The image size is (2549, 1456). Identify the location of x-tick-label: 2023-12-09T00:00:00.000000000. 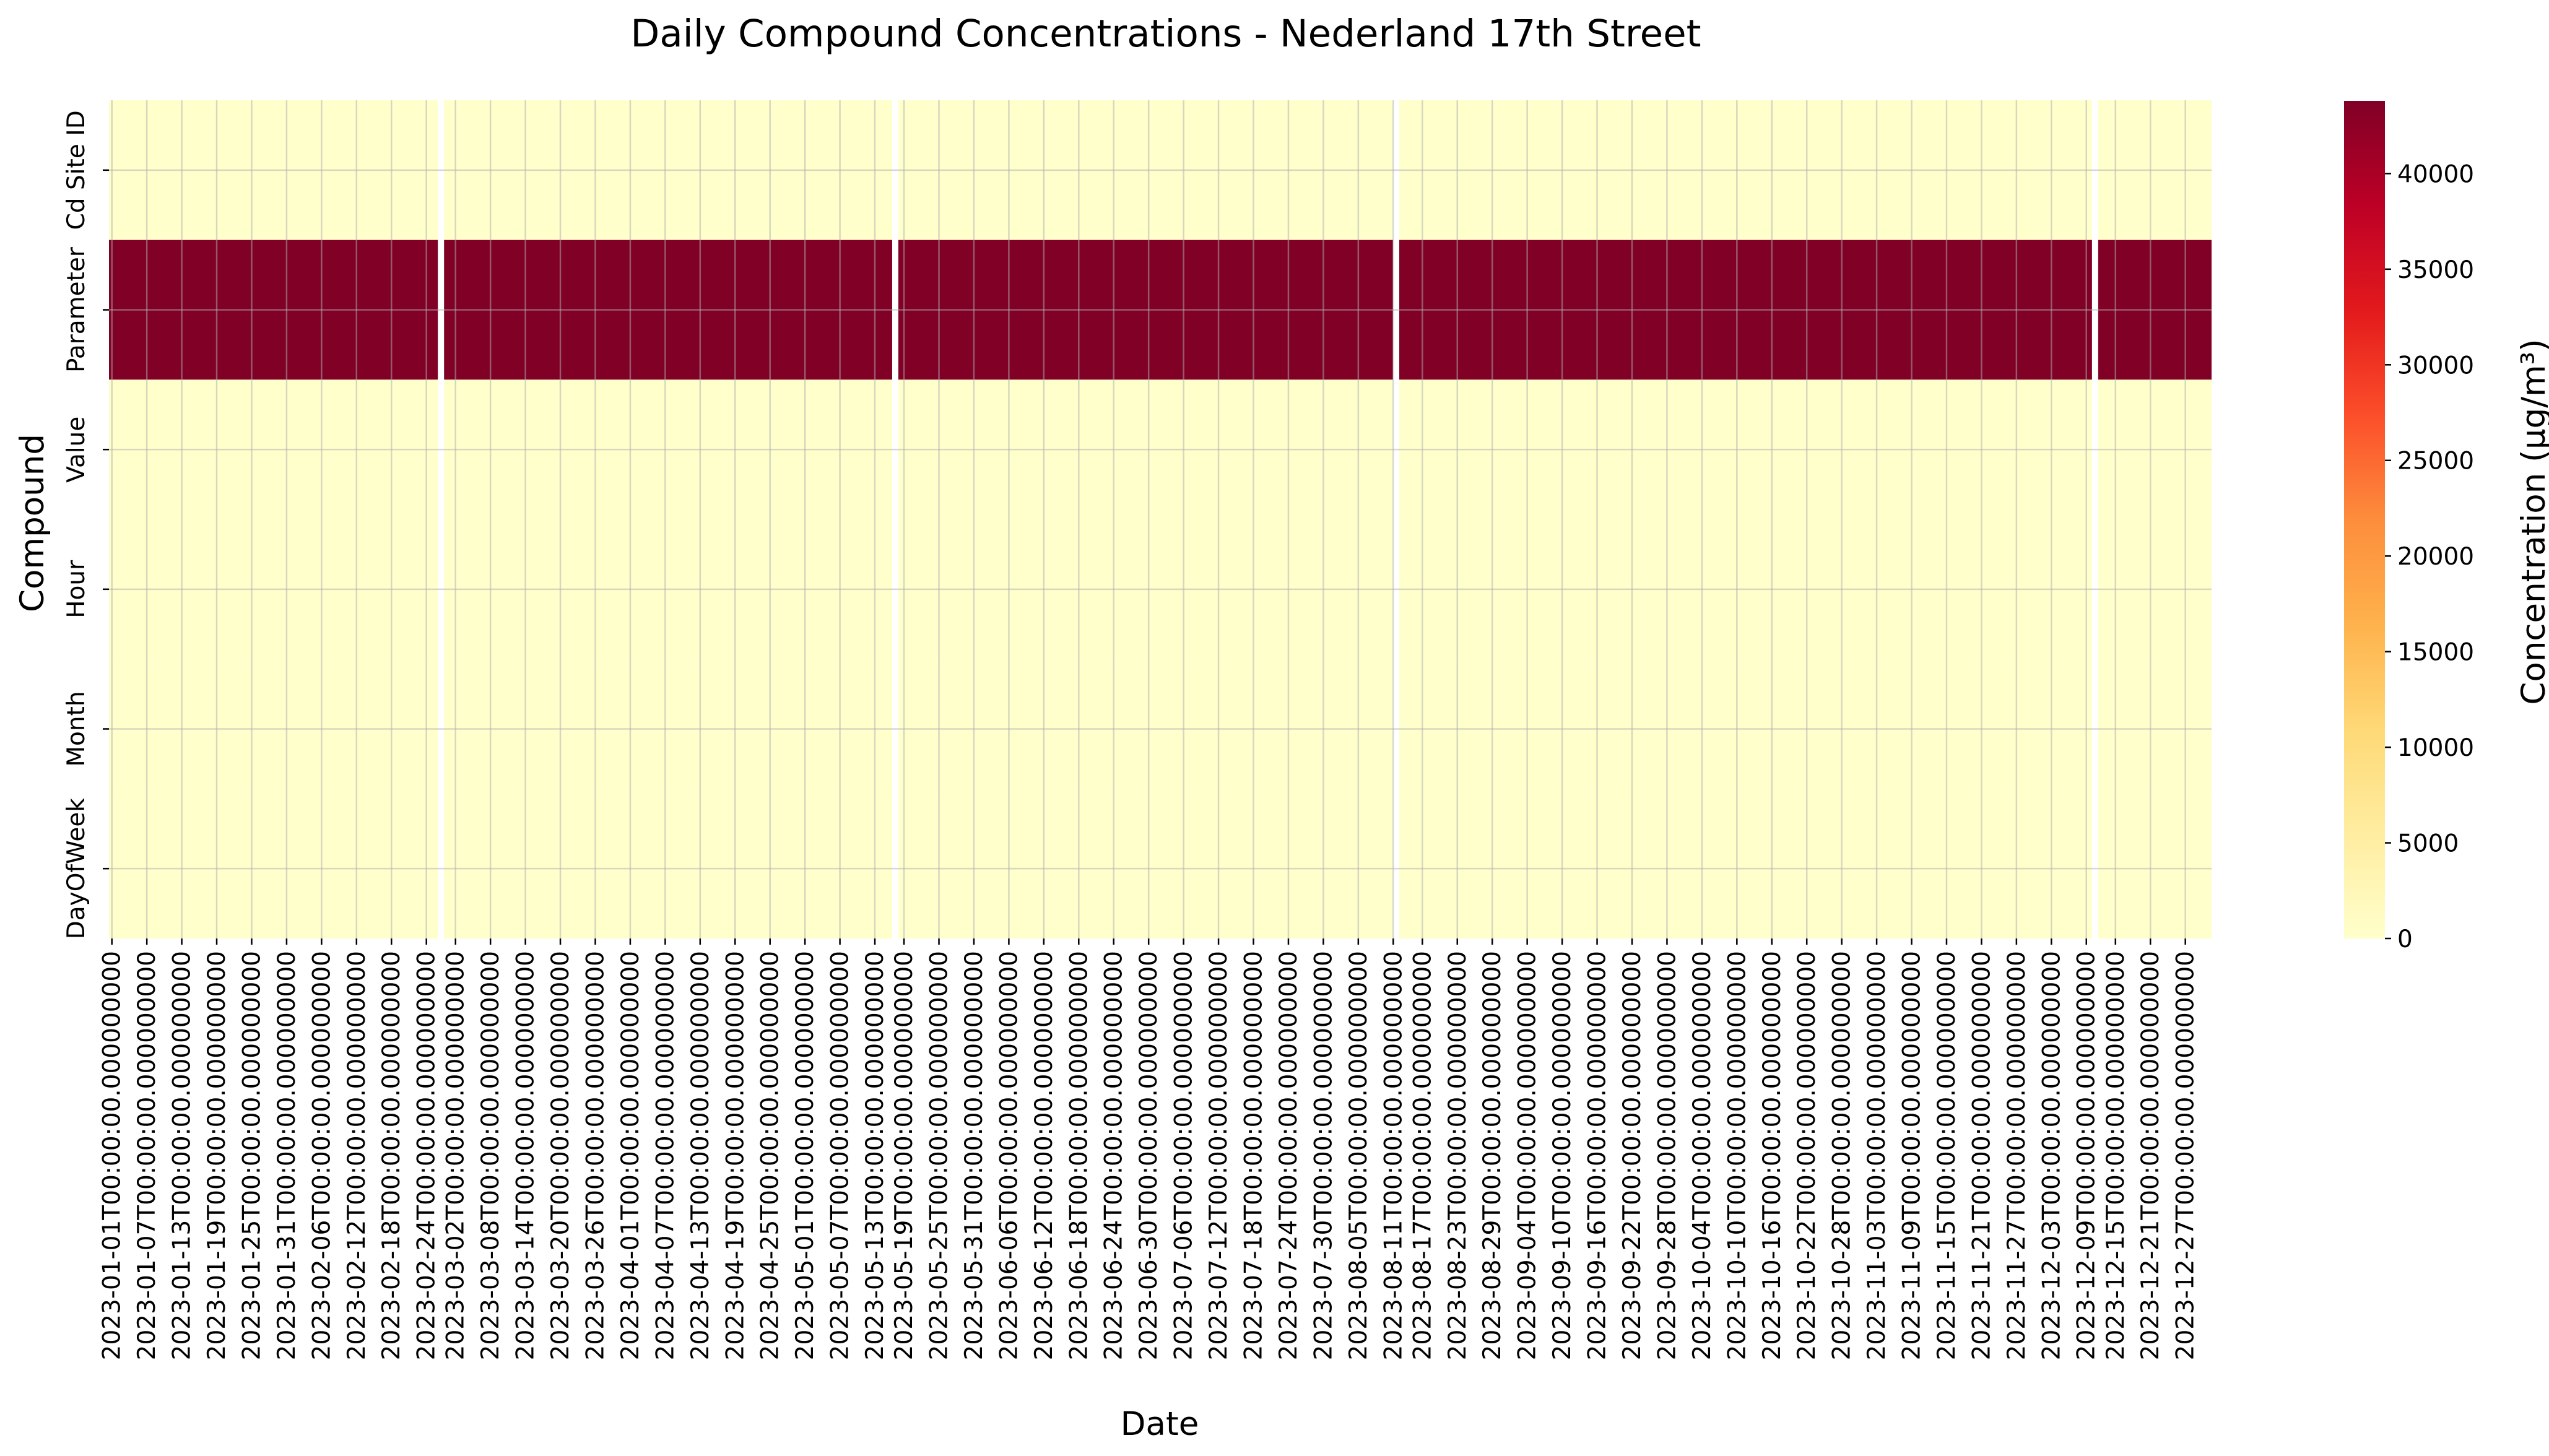
(2087, 1155).